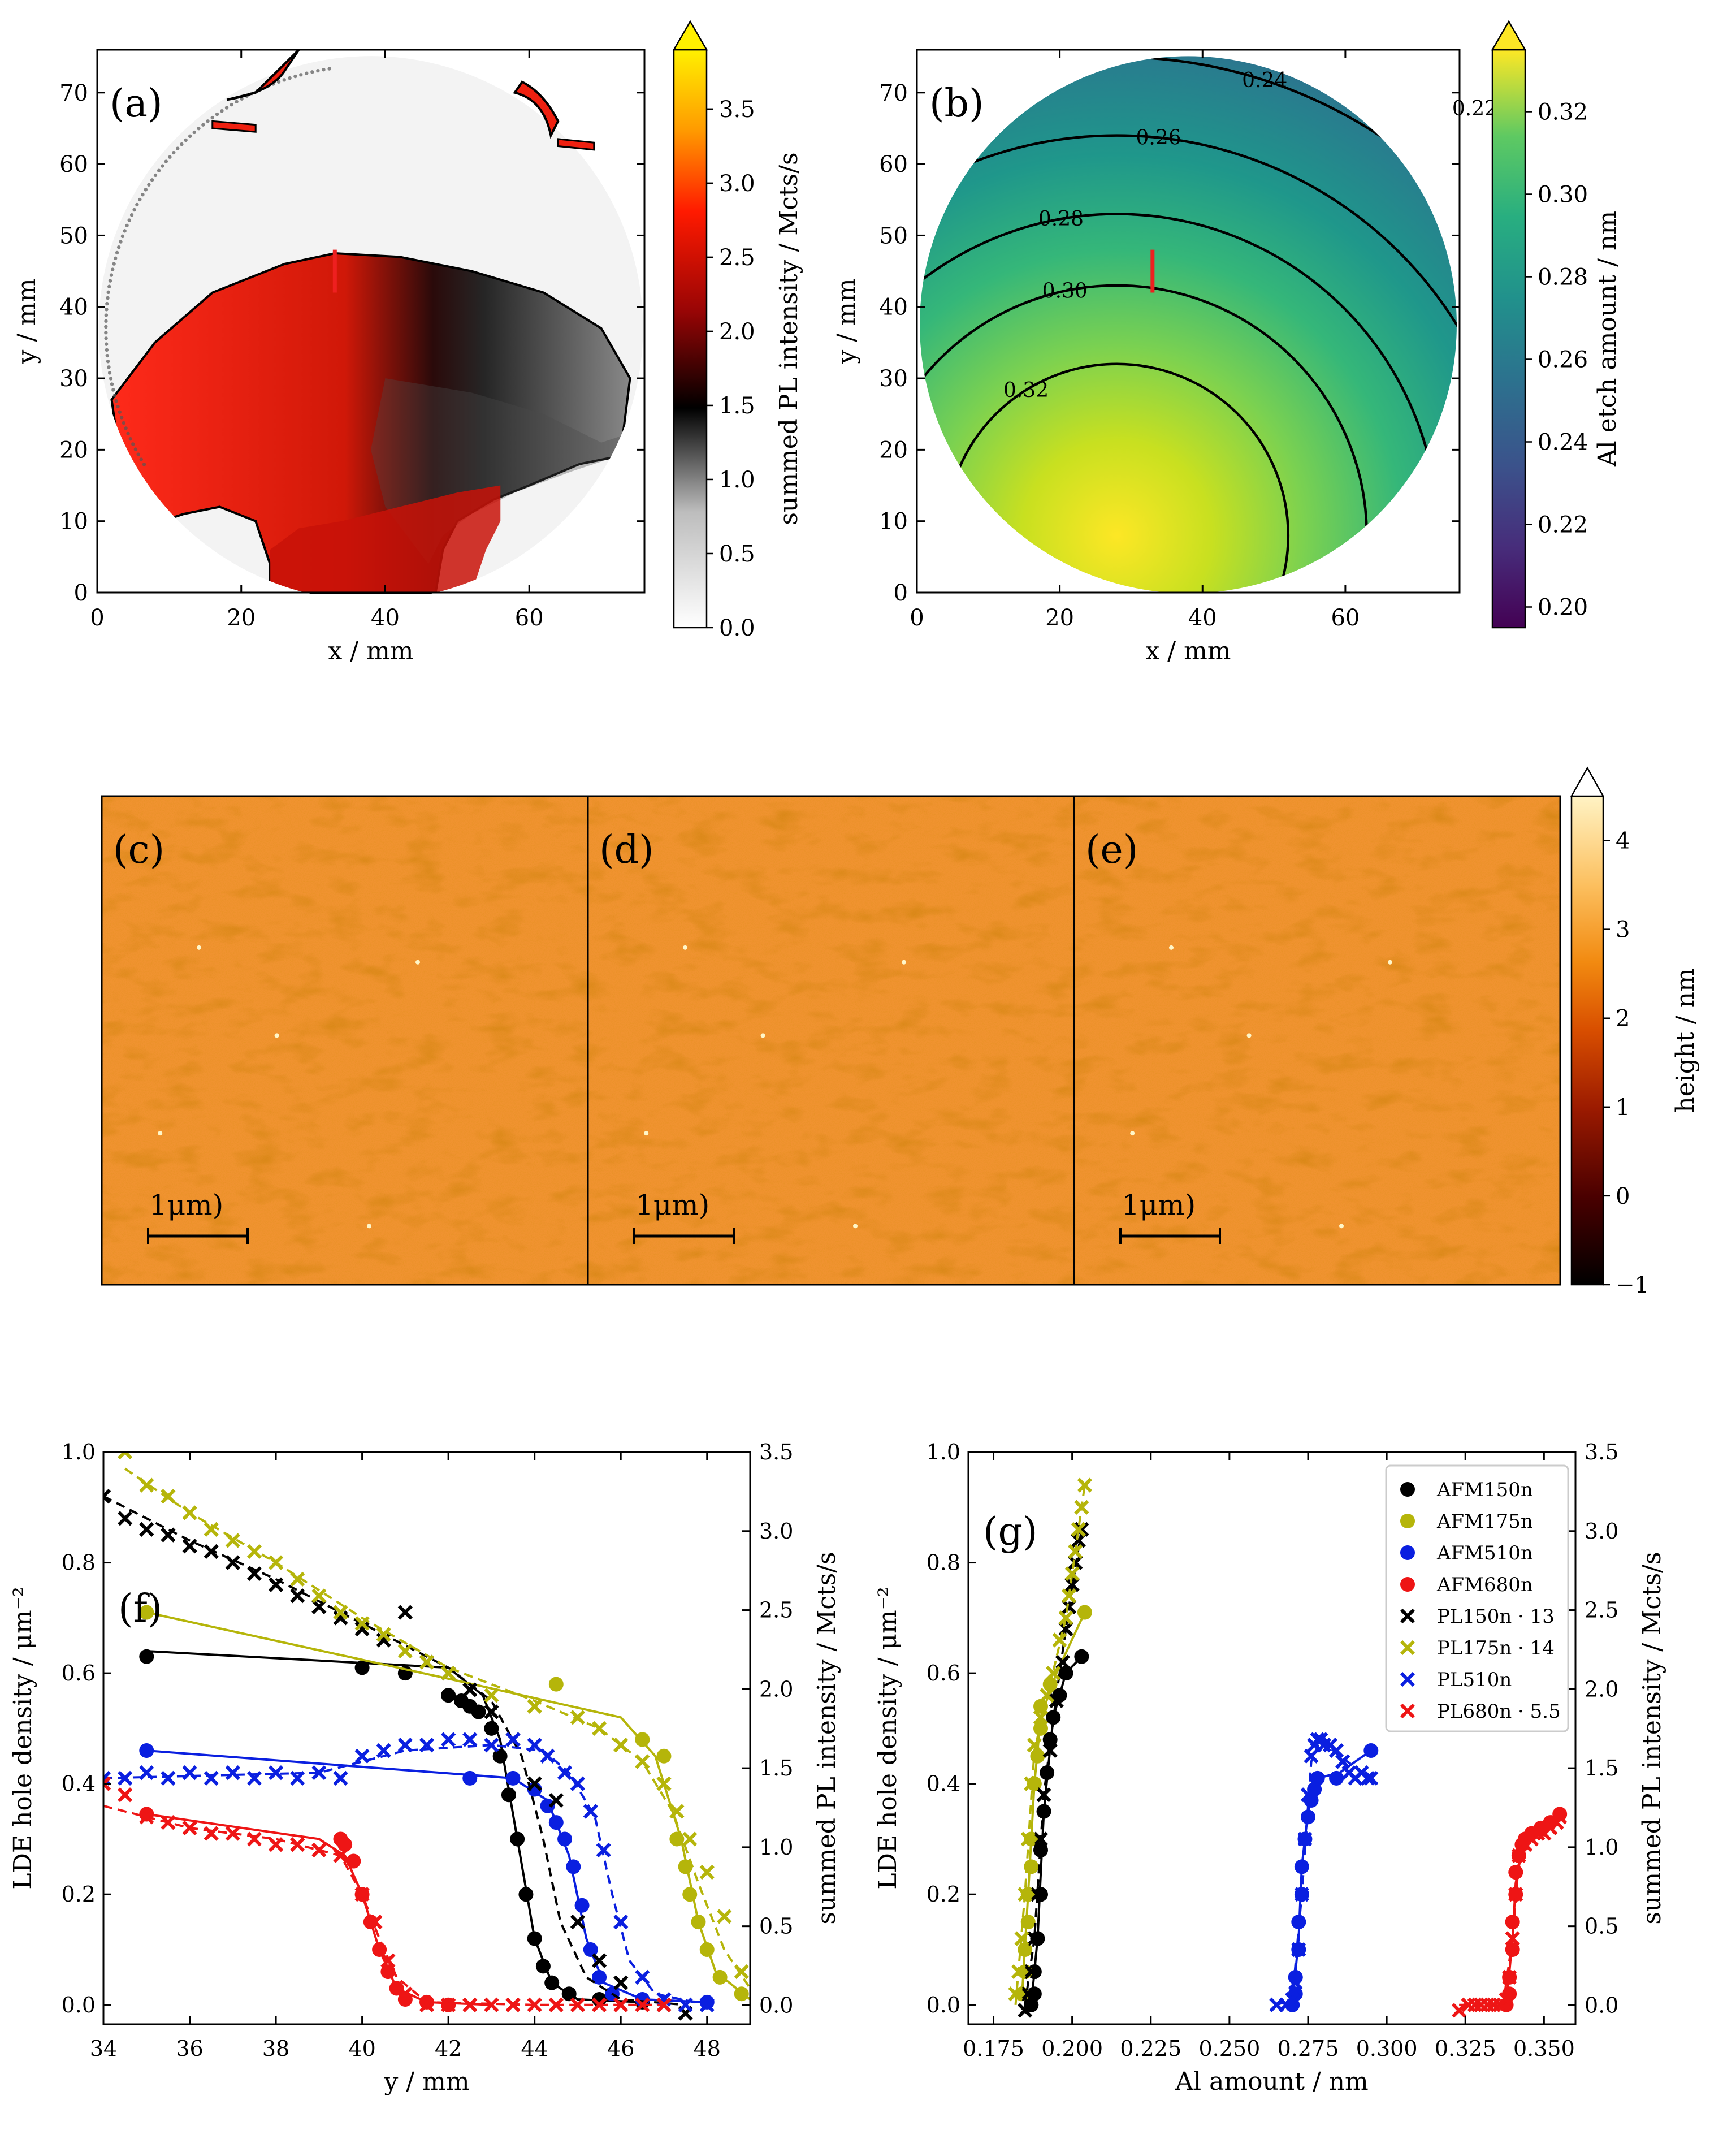 The image size is (1710, 2156). I want to click on g-y-tick-label: 0.6, so click(944, 1673).